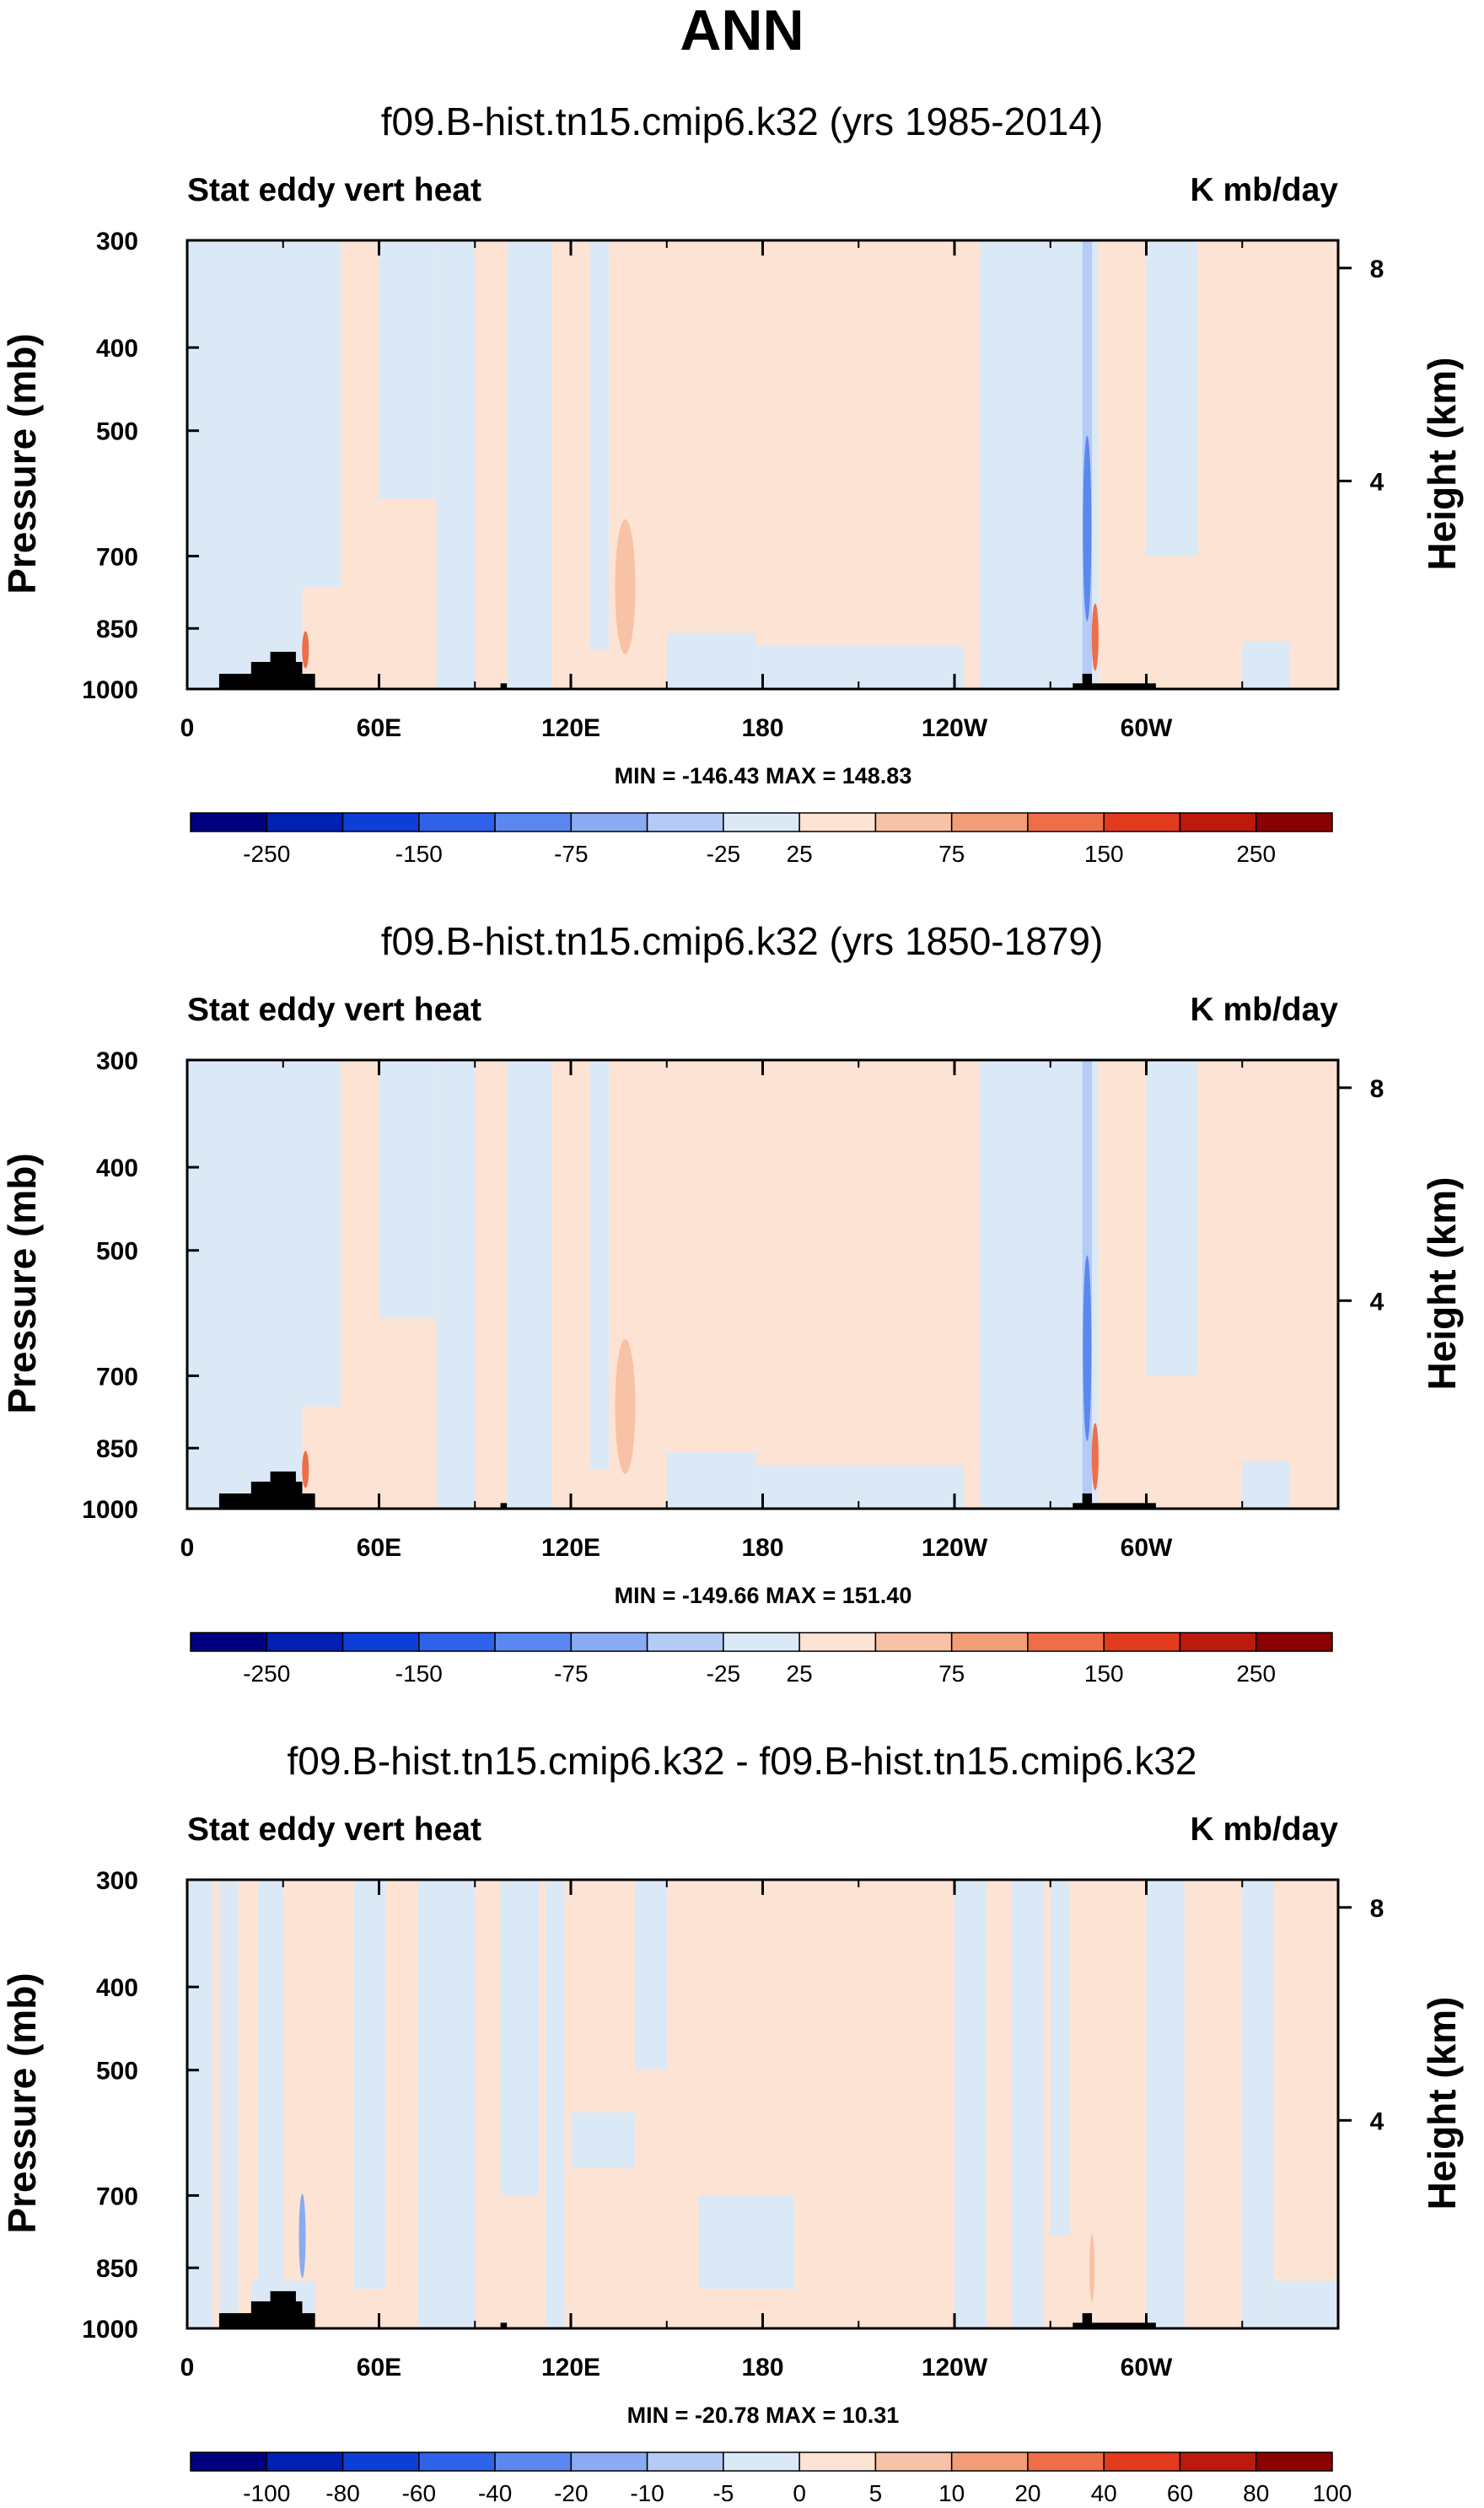 This screenshot has height=2508, width=1484. What do you see at coordinates (799, 2493) in the screenshot?
I see `colorbar-label: 0` at bounding box center [799, 2493].